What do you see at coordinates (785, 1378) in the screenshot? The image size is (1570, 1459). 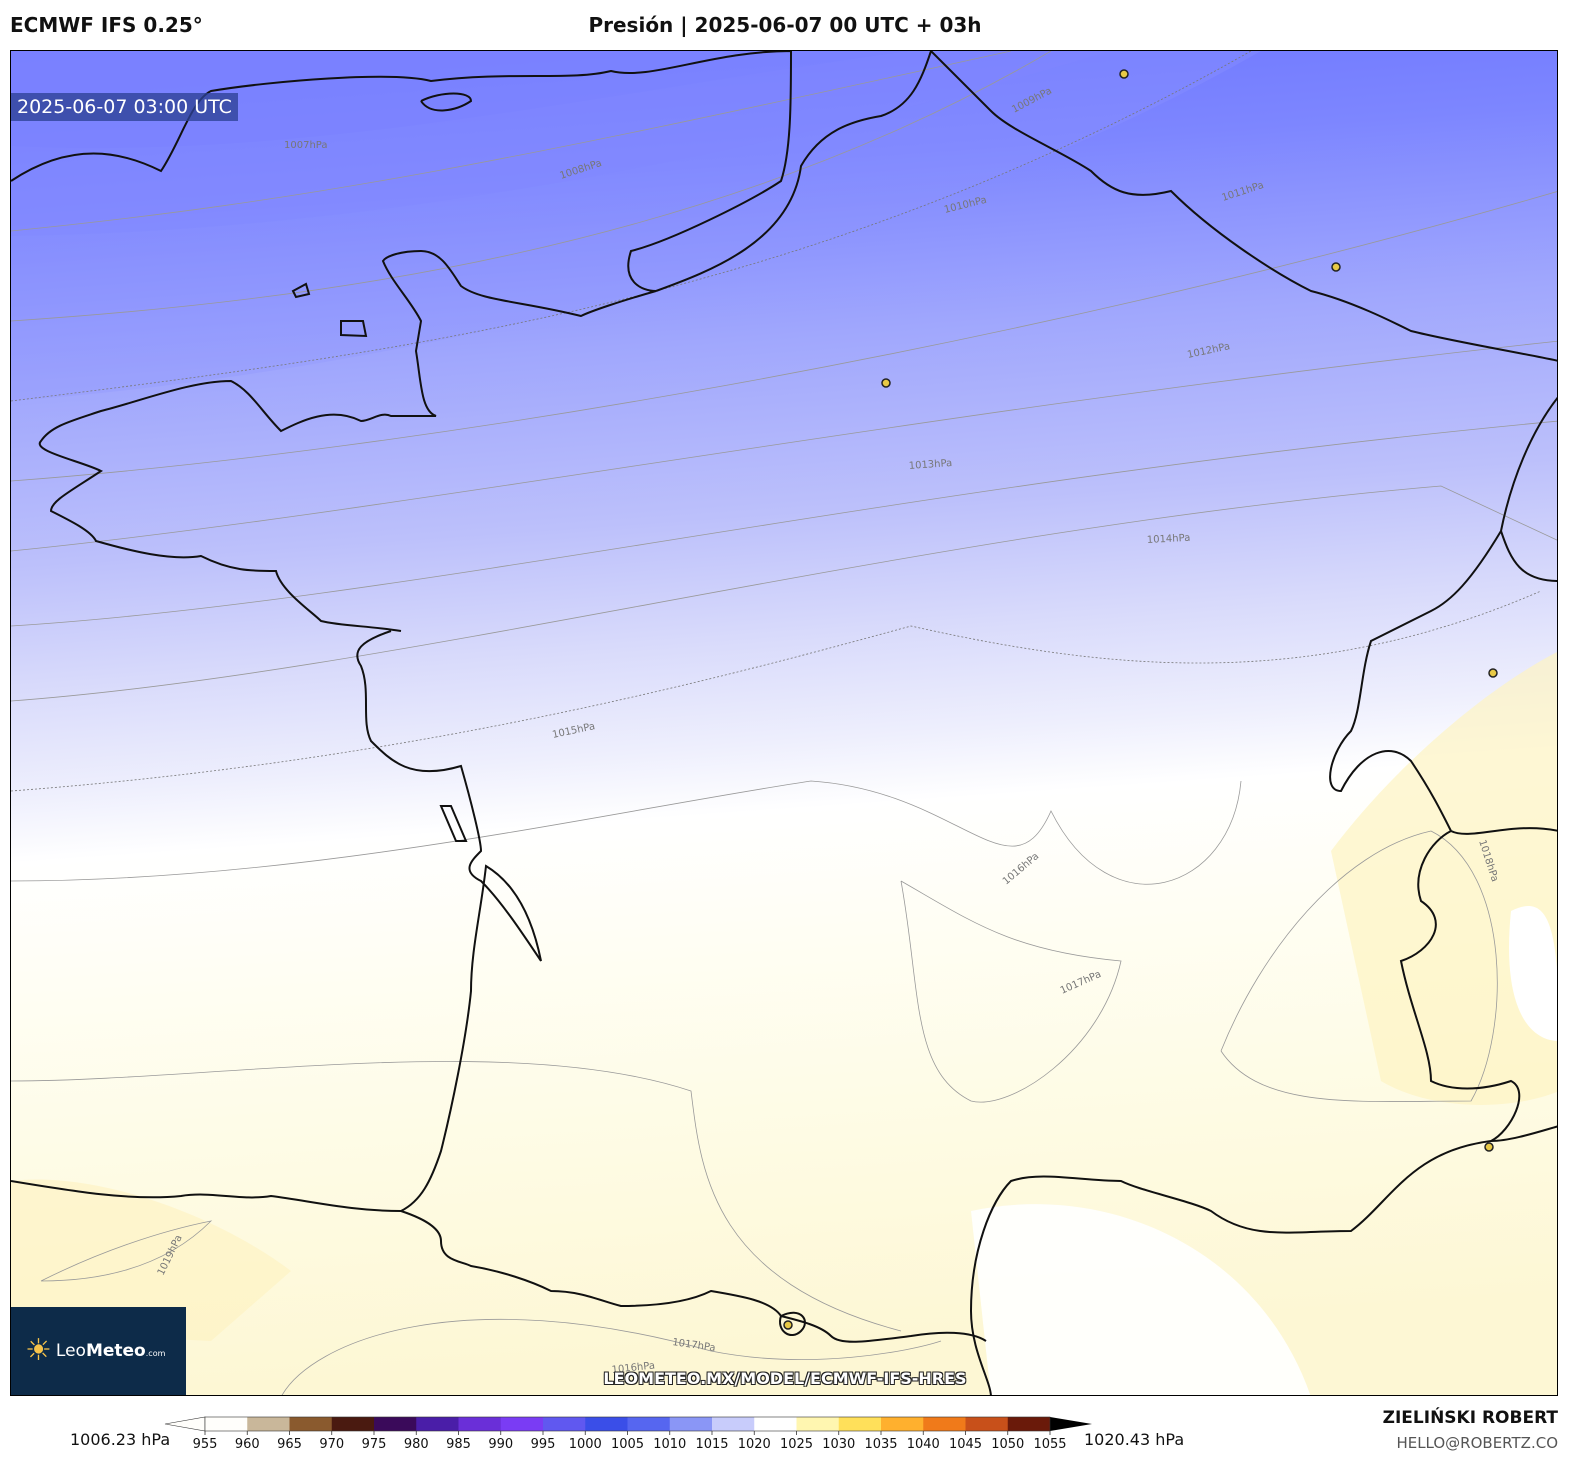 I see `source-watermark: LEOMETEO.MX/MODEL/ECMWF-IFS-HRES` at bounding box center [785, 1378].